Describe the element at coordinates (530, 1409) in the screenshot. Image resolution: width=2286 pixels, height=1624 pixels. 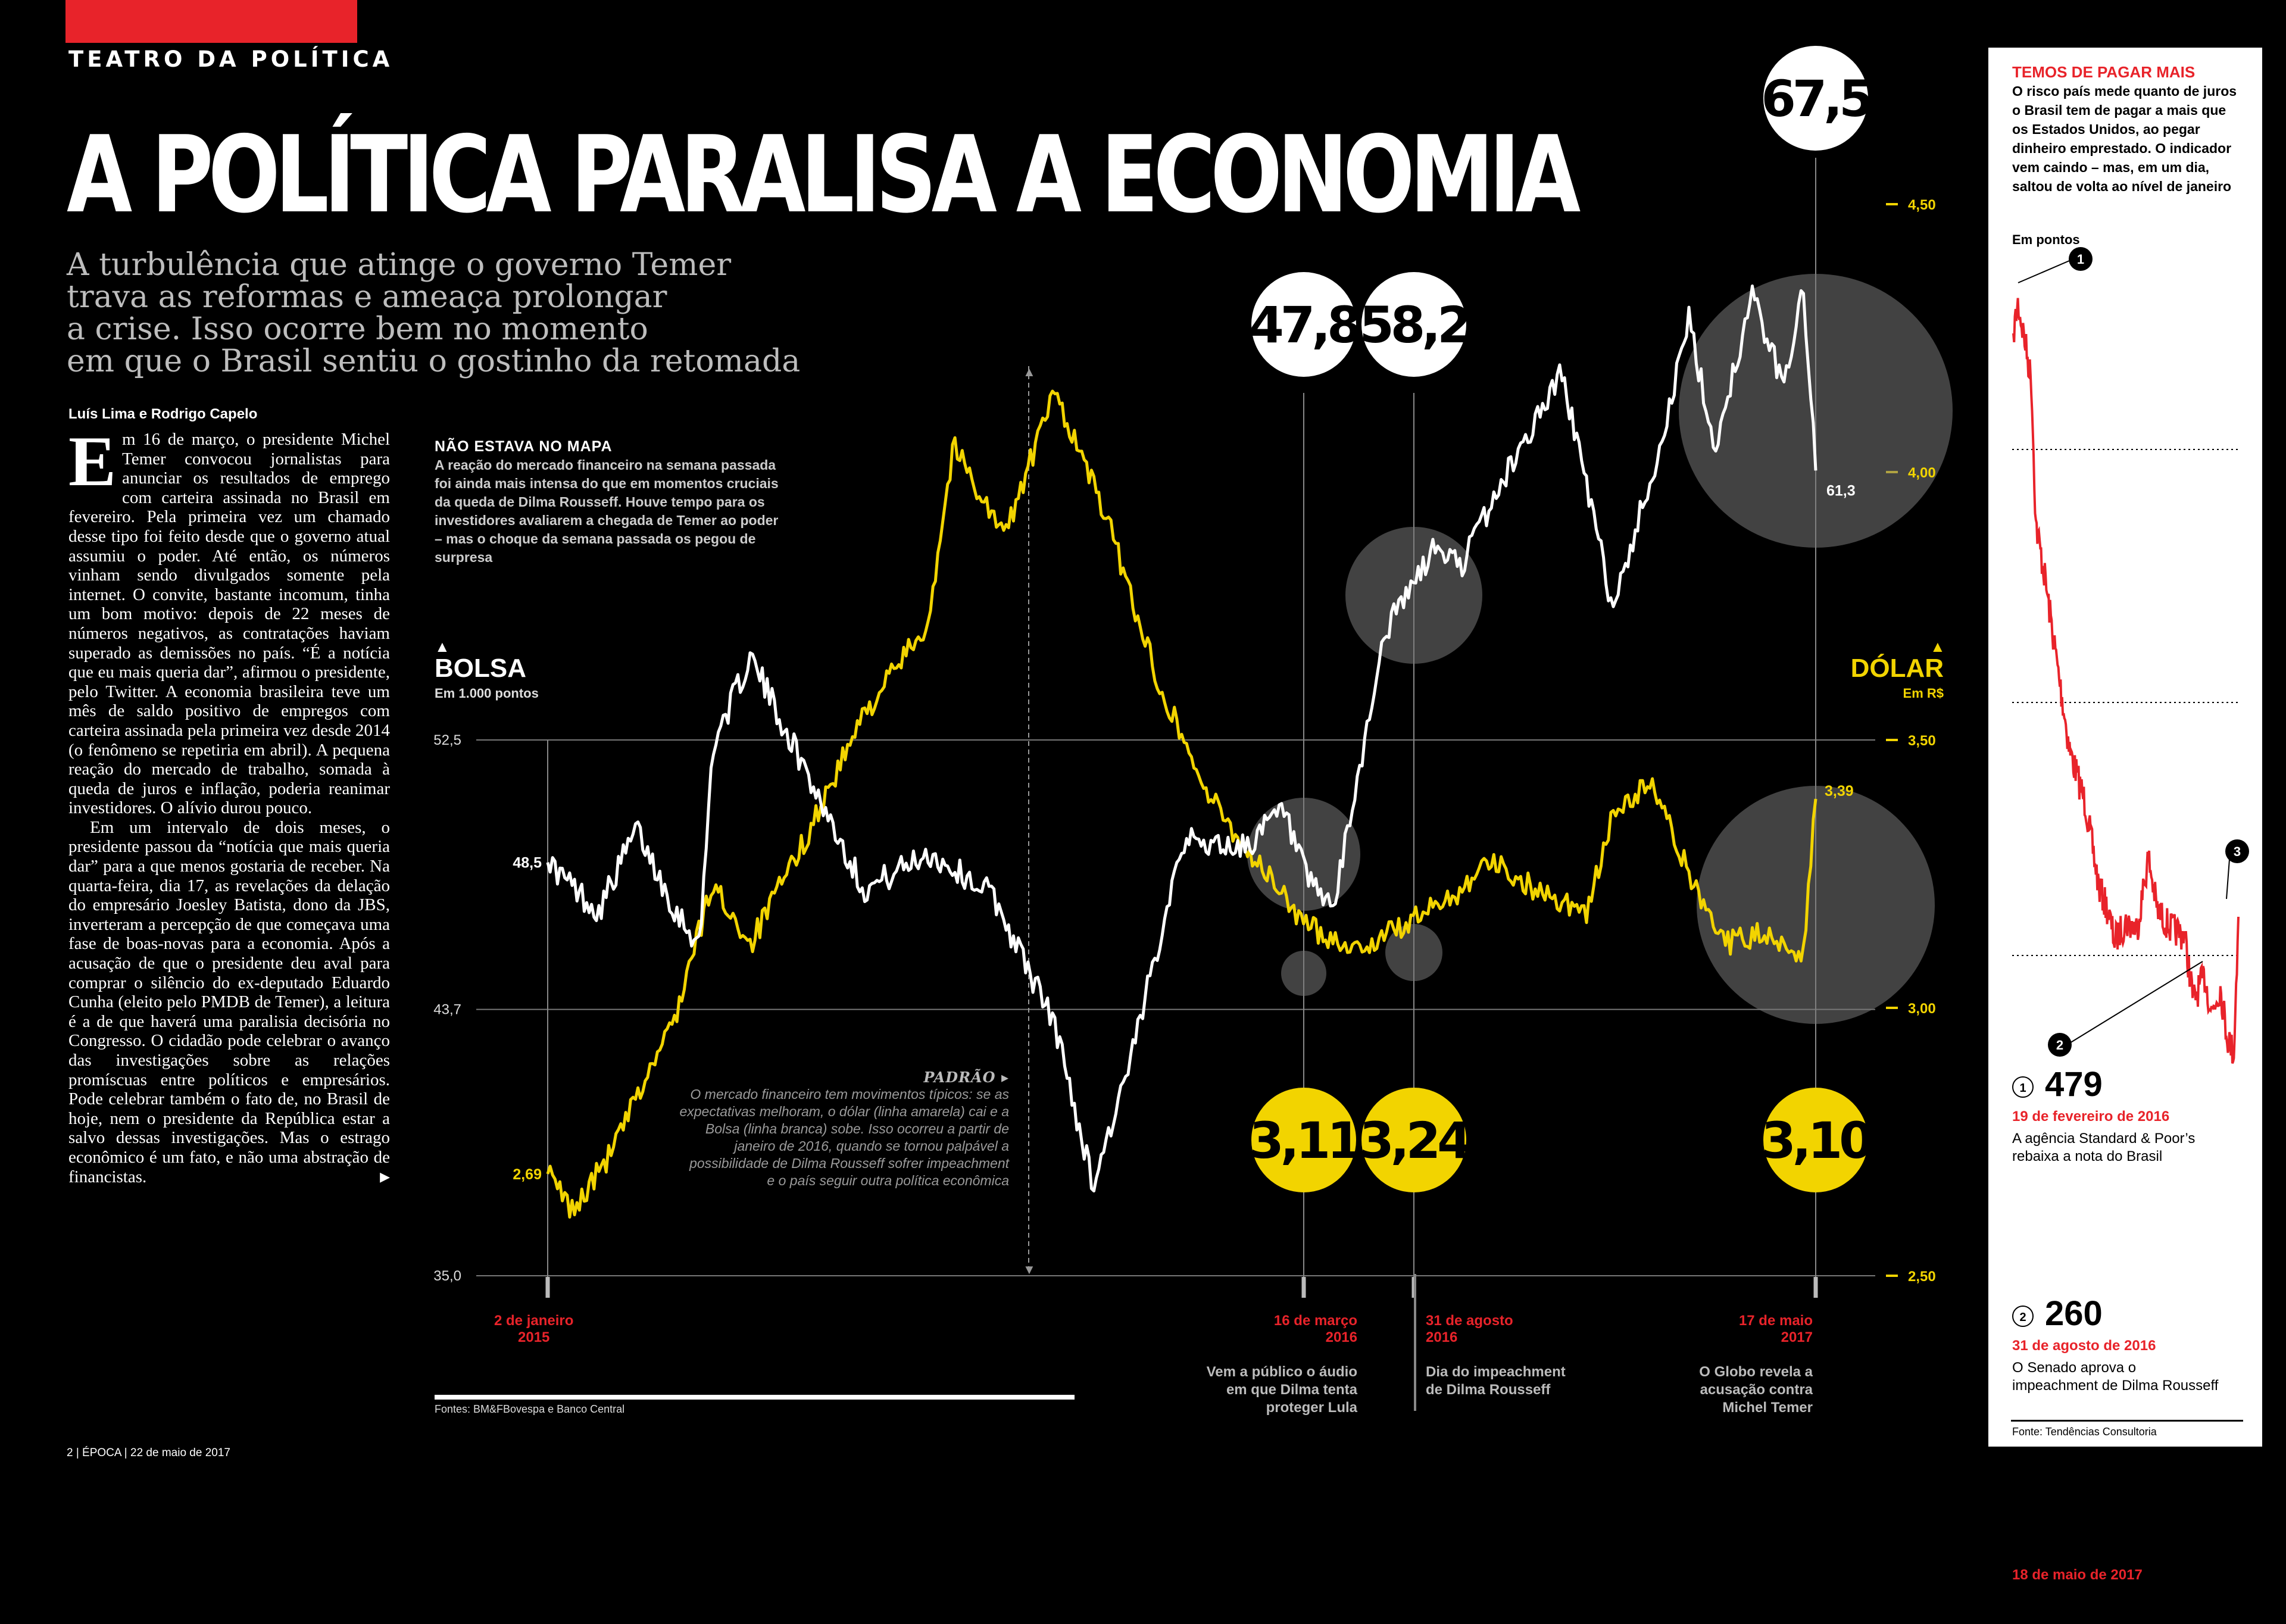
I see `chart-sources: Fontes: BM&FBovespa e Banco Central` at that location.